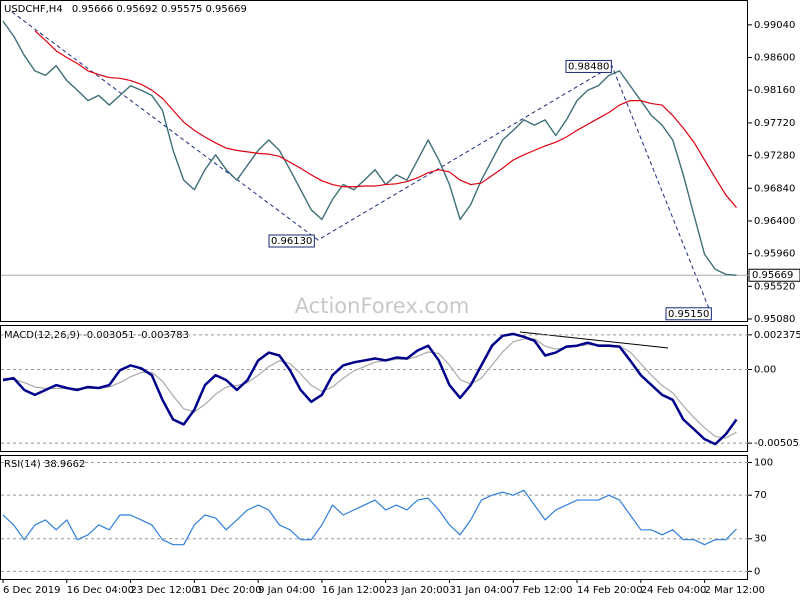 This screenshot has width=800, height=600. What do you see at coordinates (33, 9) in the screenshot?
I see `symbol: USDCHF,H4` at bounding box center [33, 9].